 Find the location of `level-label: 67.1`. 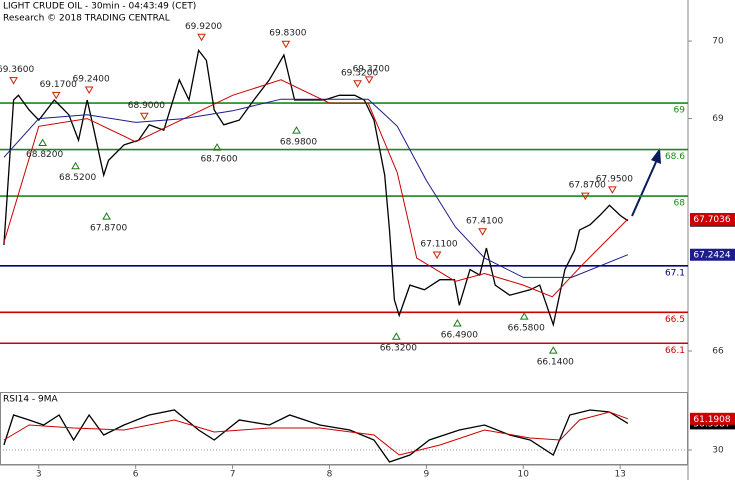

level-label: 67.1 is located at coordinates (675, 273).